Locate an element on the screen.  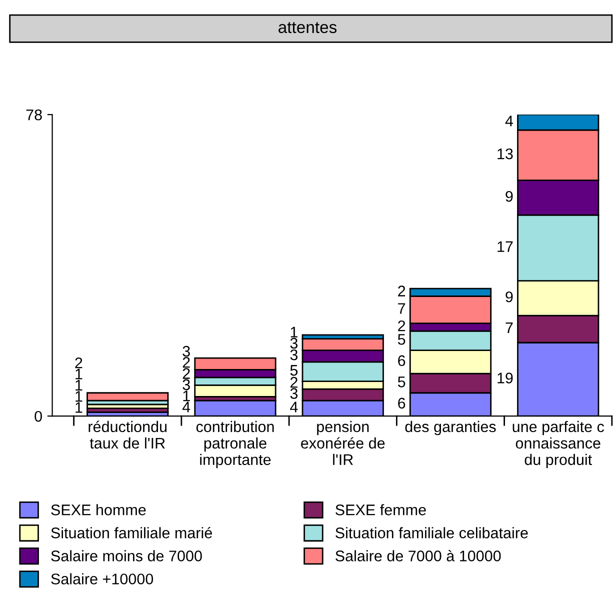
x-tick-label: une parfaite c onnaissance du produit is located at coordinates (558, 444).